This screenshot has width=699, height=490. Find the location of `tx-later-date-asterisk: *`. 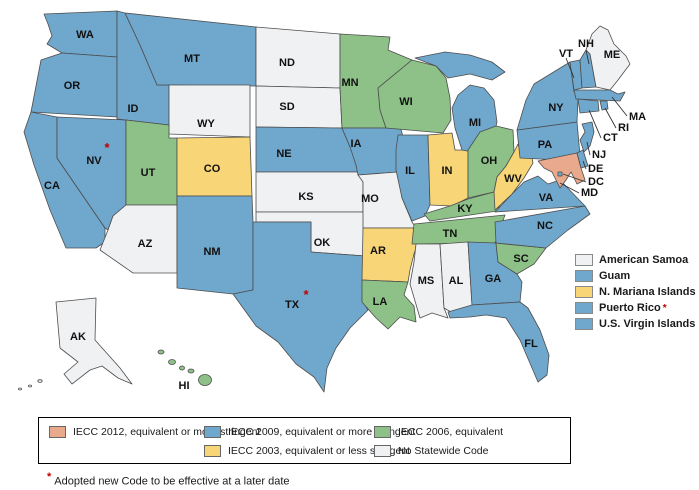

tx-later-date-asterisk: * is located at coordinates (306, 294).